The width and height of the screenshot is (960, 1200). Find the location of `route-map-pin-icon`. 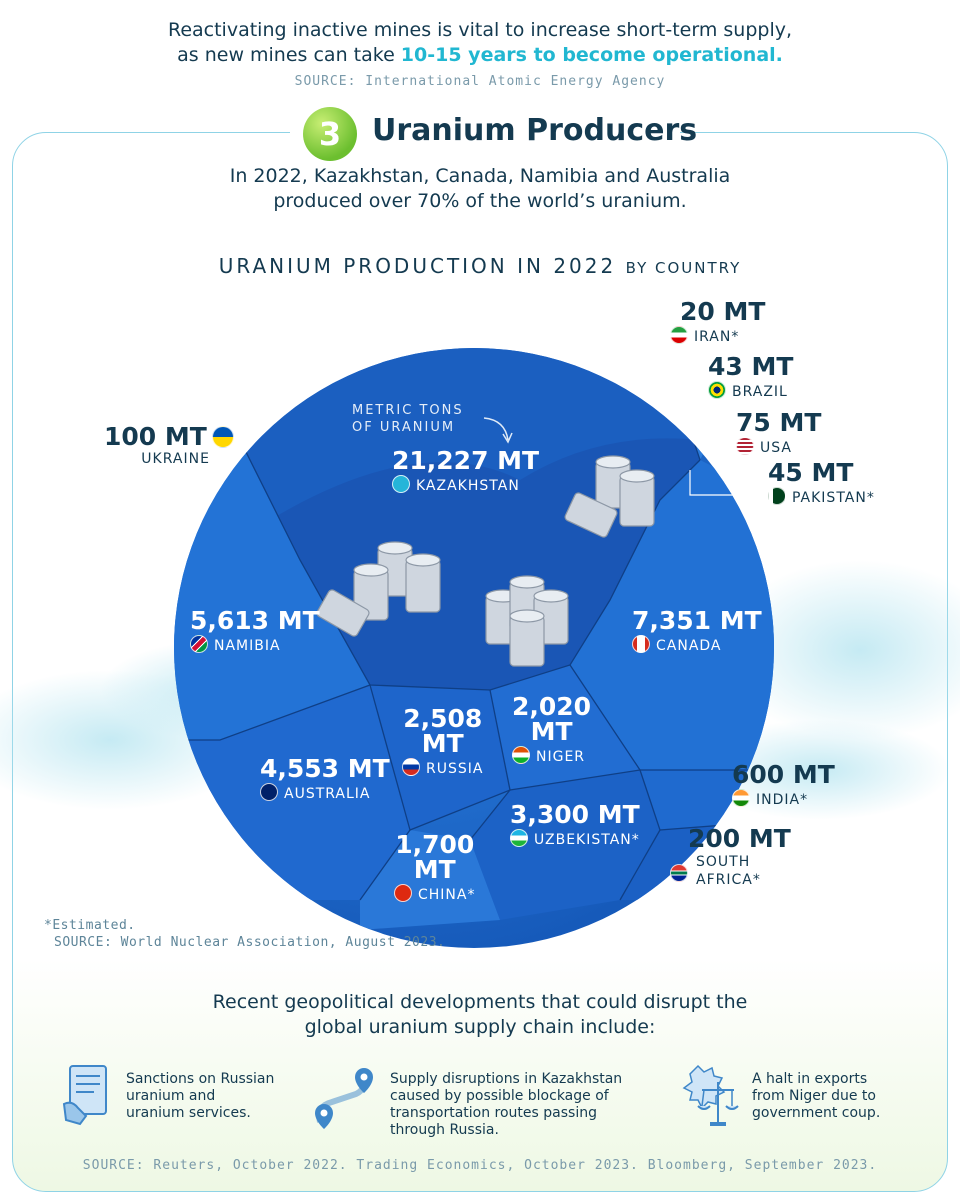

route-map-pin-icon is located at coordinates (344, 1098).